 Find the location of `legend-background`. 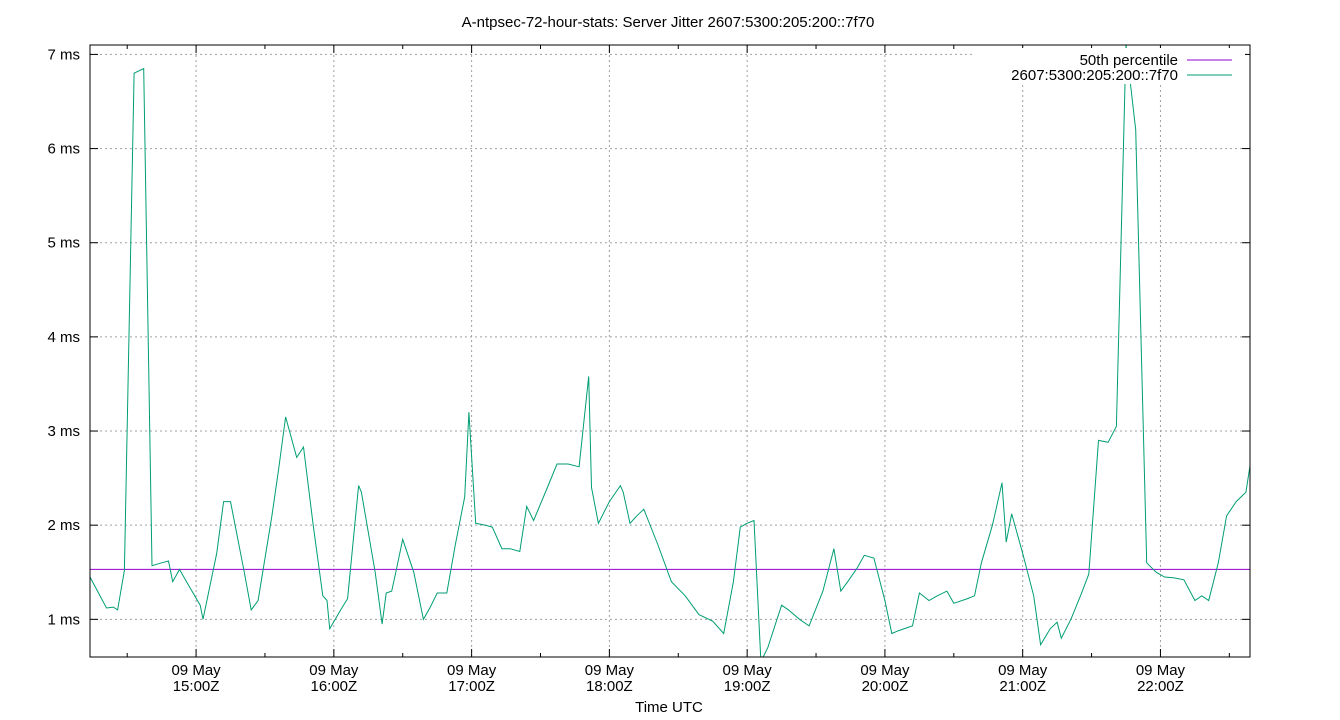

legend-background is located at coordinates (1110, 66).